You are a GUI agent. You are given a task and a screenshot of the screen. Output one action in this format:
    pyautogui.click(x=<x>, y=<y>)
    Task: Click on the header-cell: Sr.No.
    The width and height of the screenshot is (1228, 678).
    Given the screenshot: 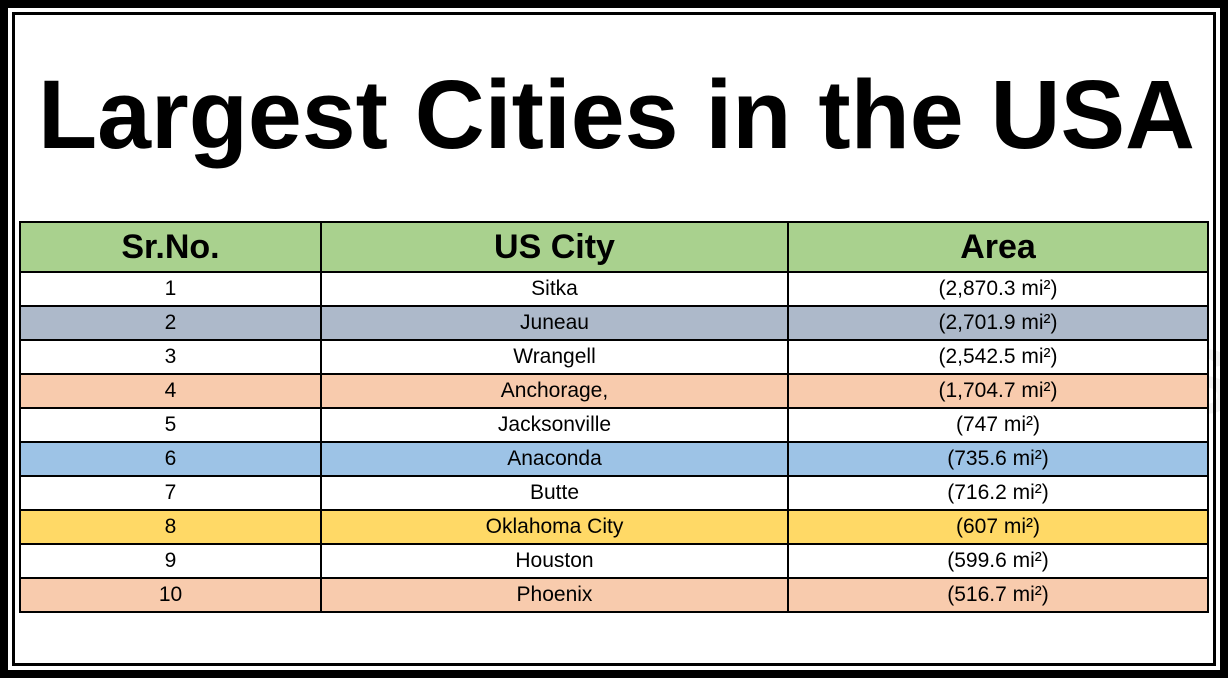 What is the action you would take?
    pyautogui.click(x=170, y=247)
    